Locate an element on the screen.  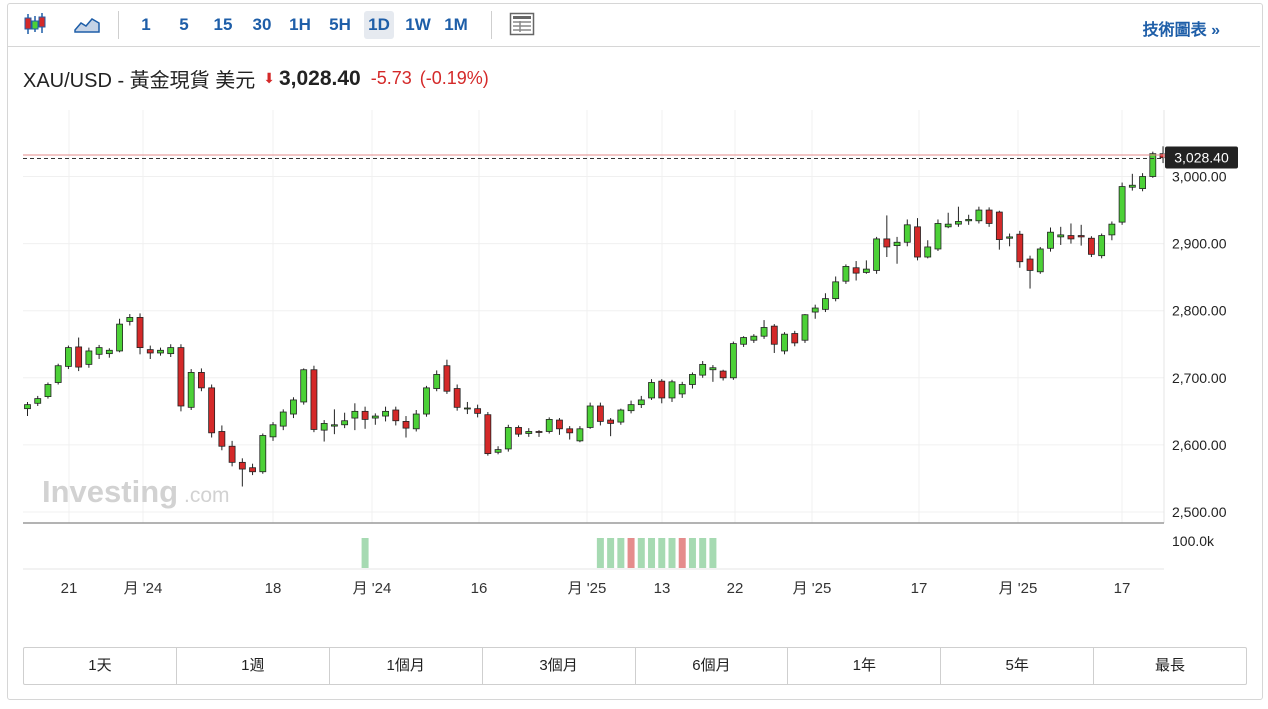
price-tick-label: 2,900.00 is located at coordinates (1199, 244).